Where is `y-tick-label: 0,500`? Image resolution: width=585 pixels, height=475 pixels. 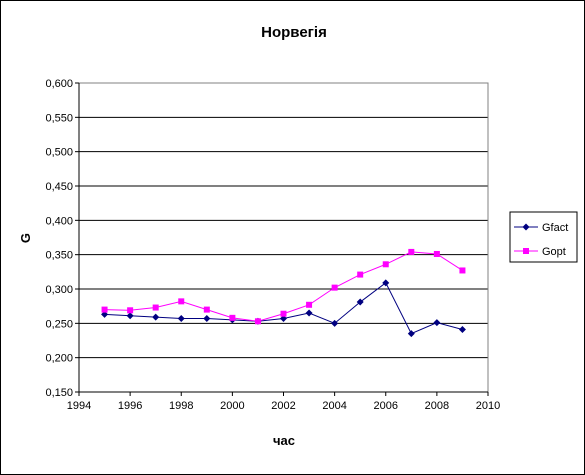 y-tick-label: 0,500 is located at coordinates (59, 153).